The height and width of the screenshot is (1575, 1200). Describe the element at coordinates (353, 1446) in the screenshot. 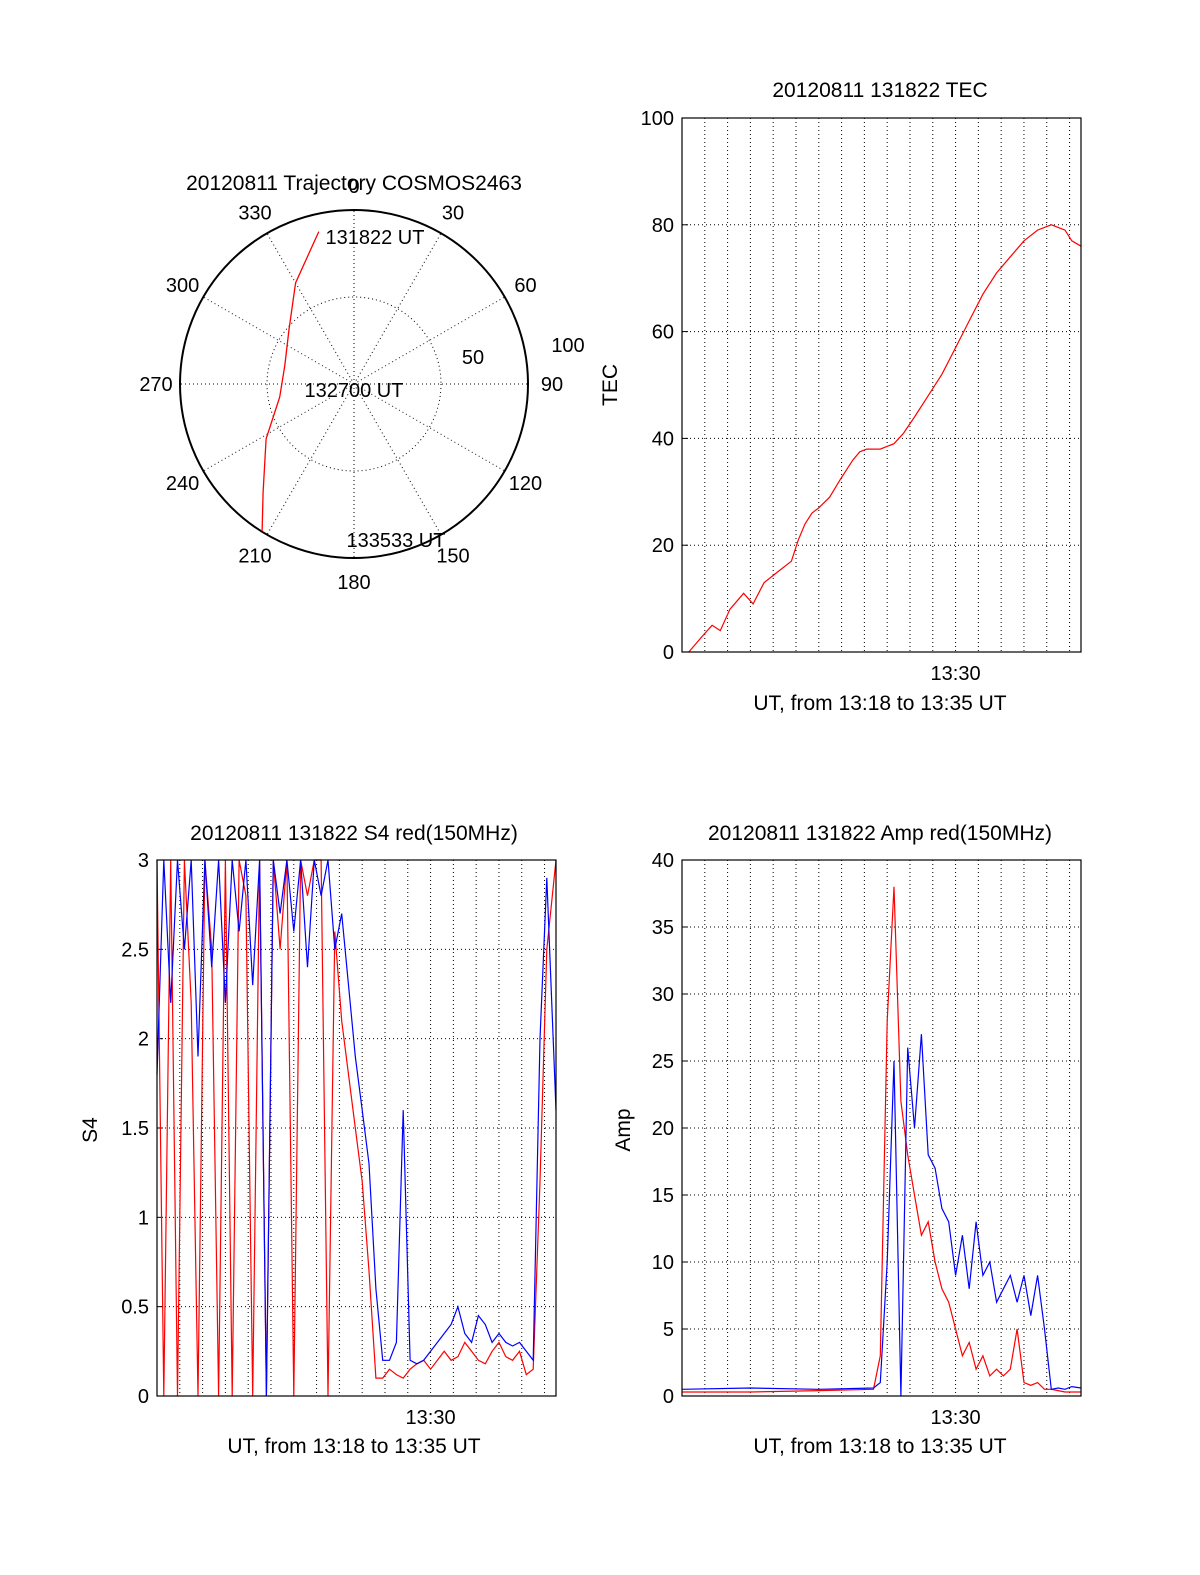

I see `s4-xlabel: UT, from 13:18 to 13:35 UT` at that location.